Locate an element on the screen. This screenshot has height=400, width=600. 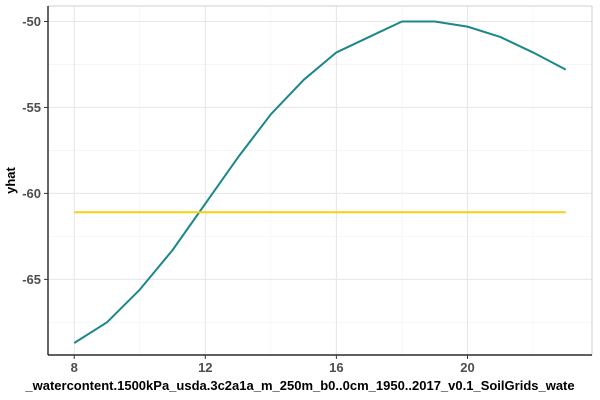
y-axis-ticks: -50 -55 -60 -65 is located at coordinates (35, 150).